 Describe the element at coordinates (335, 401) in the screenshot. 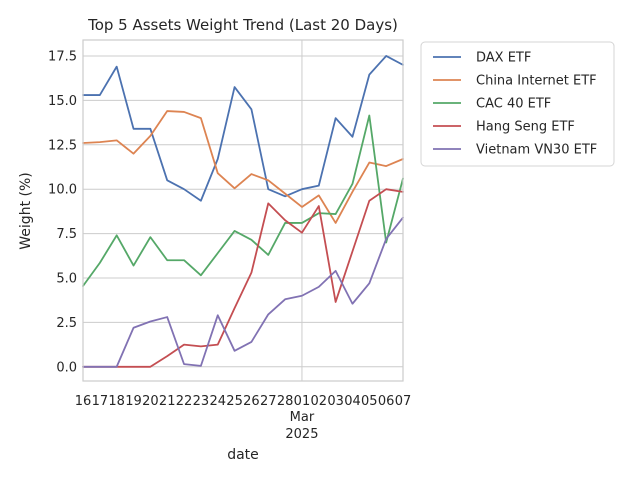

I see `x-tick-label: 03` at that location.